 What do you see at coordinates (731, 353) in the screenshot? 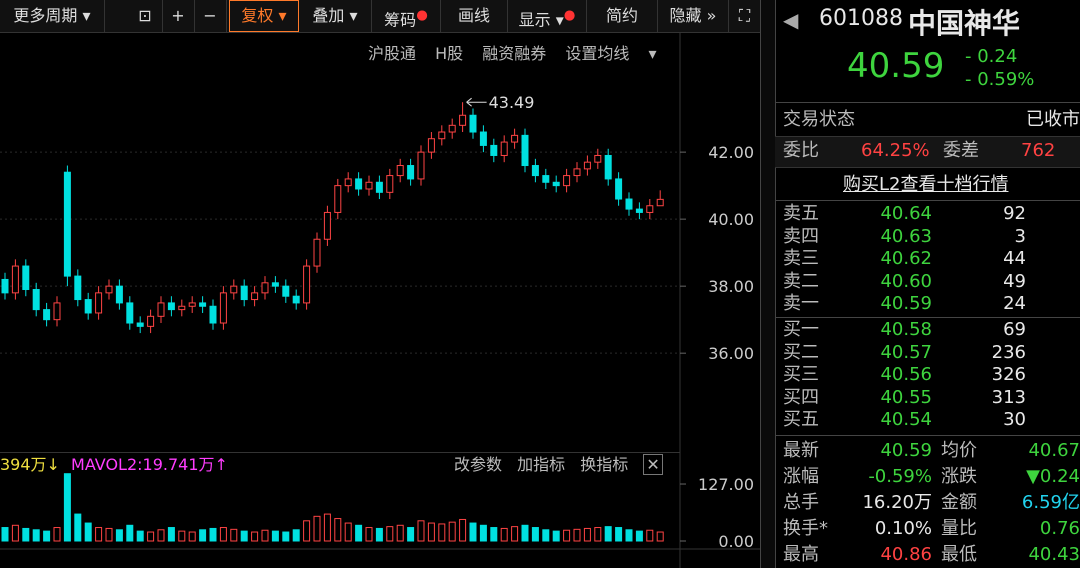
I see `y-tick-label: 36.00` at bounding box center [731, 353].